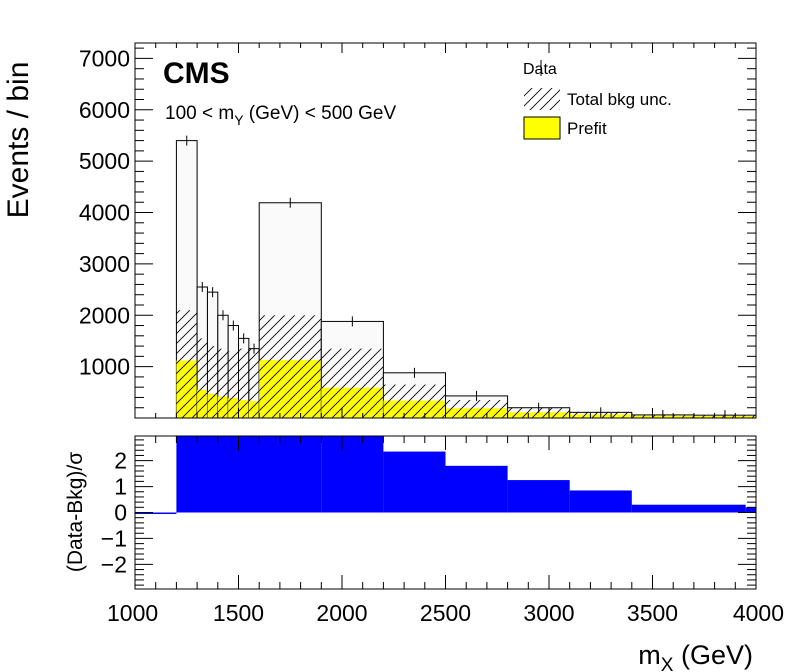 This screenshot has width=796, height=672. I want to click on main-y-tick-label: 4000, so click(104, 213).